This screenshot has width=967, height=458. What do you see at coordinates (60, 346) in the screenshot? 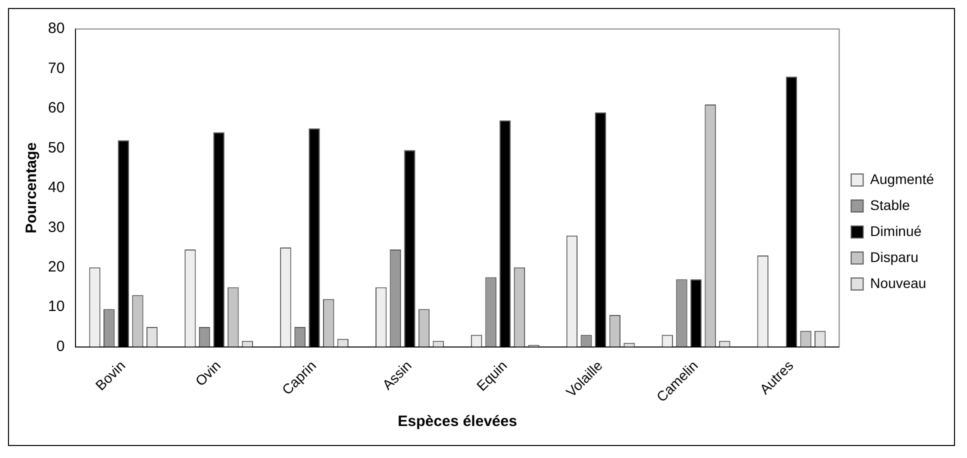
I see `y-tick-label: 0` at bounding box center [60, 346].